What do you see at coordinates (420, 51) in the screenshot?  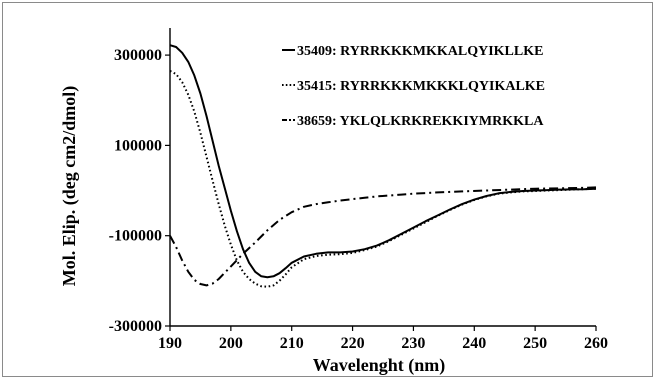 I see `legend-label-1: 35409: RYRRKKKMKKALQYIKLLKE` at bounding box center [420, 51].